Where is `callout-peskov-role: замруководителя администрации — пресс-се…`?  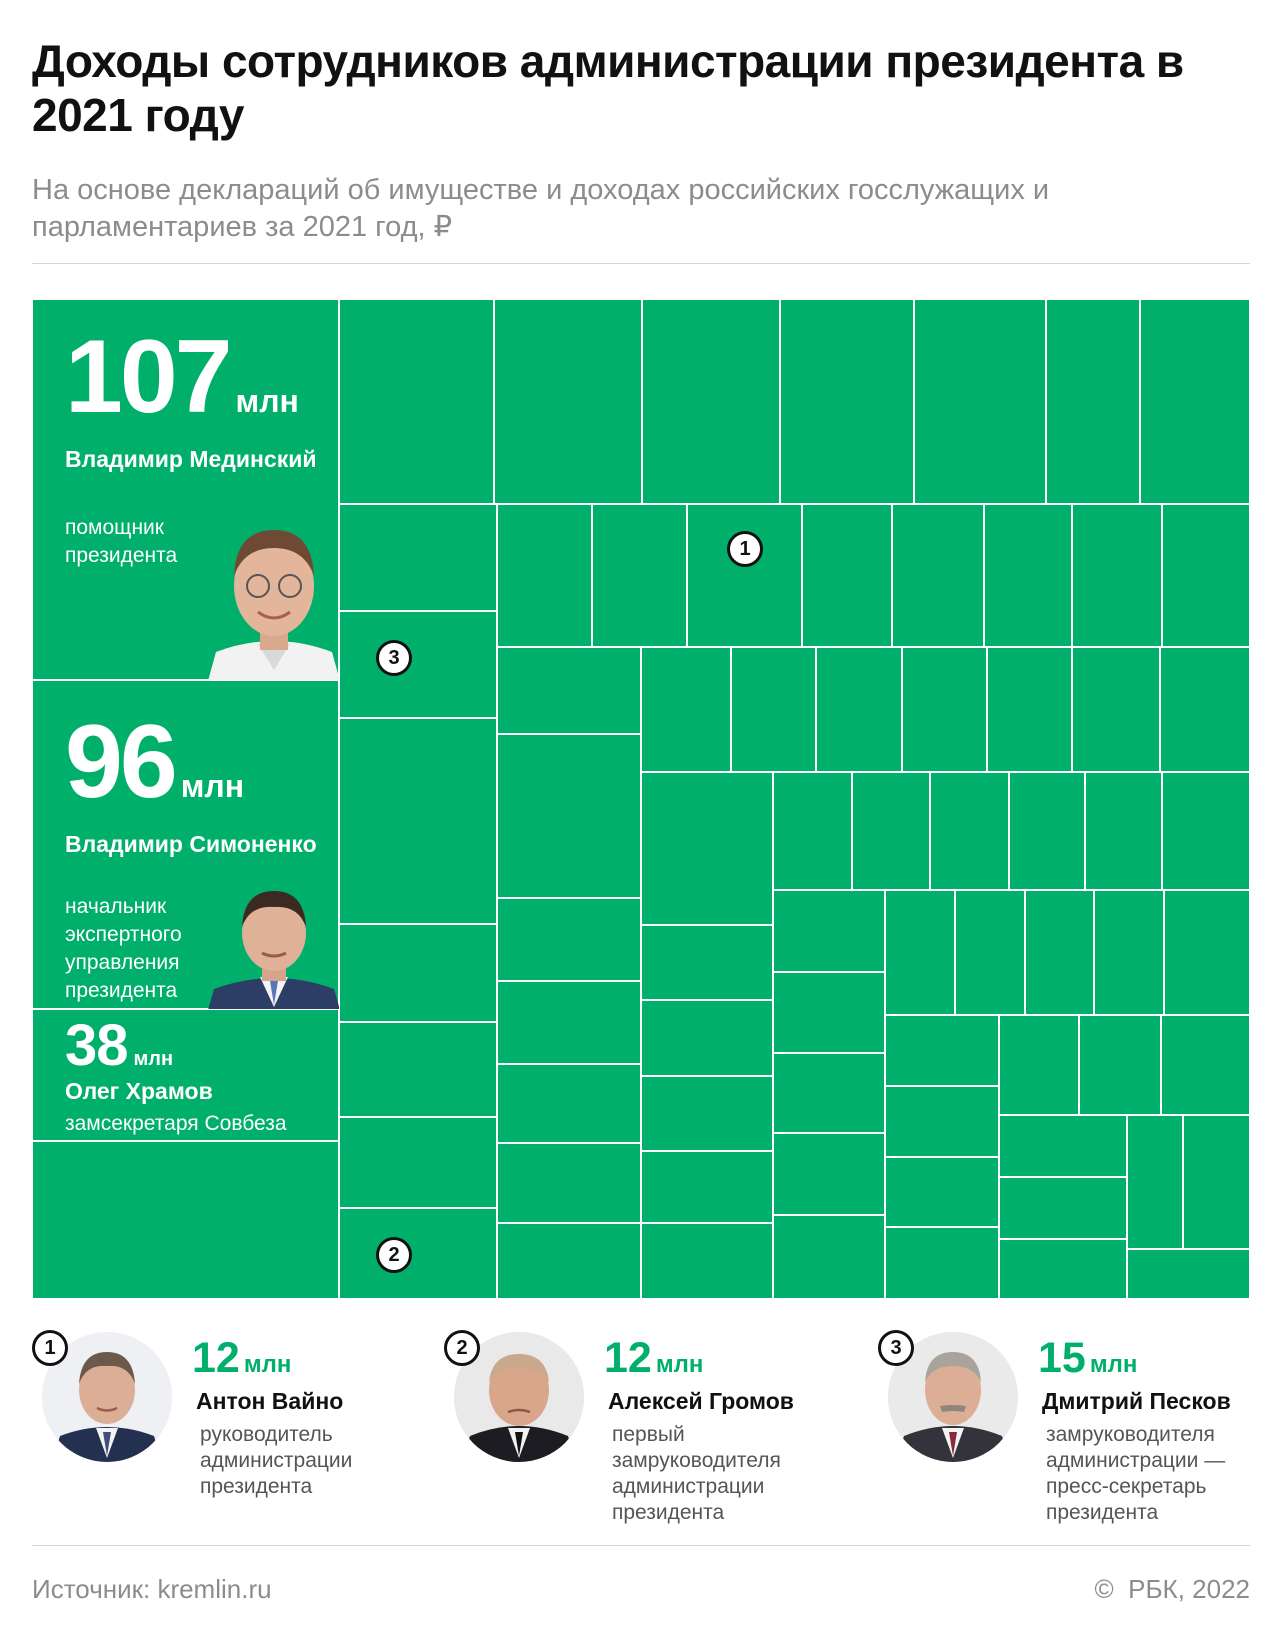 callout-peskov-role: замруководителя администрации — пресс-се… is located at coordinates (1136, 1473).